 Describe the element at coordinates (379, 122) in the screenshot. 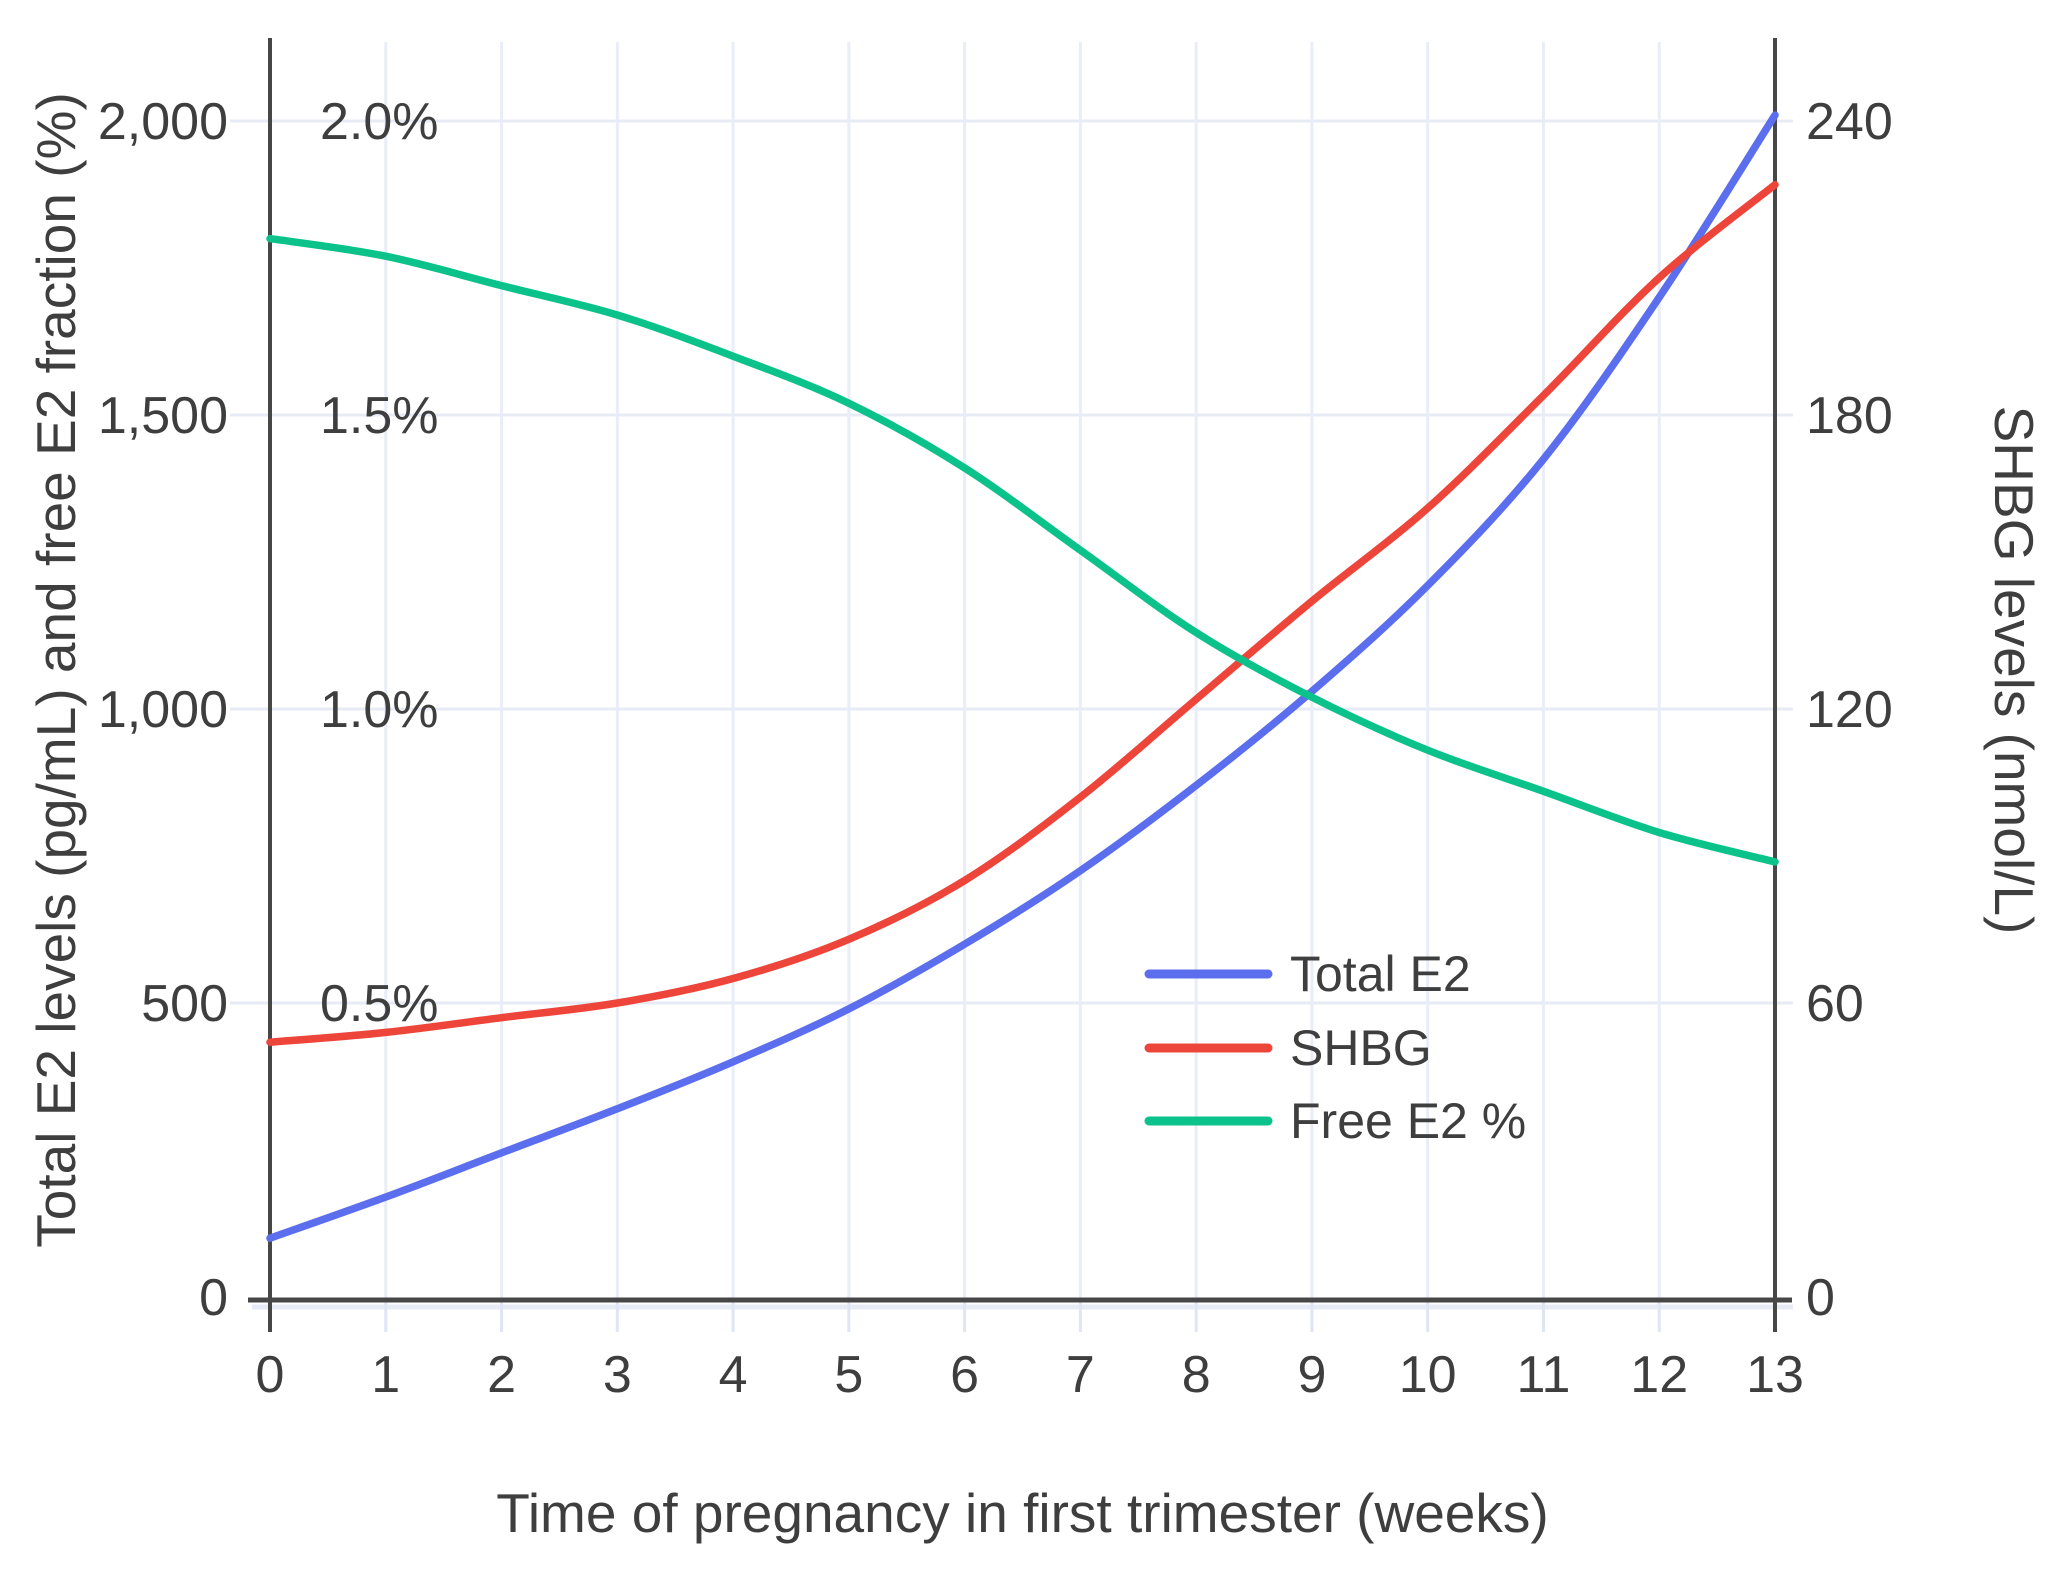

I see `percent-tick-label-20: 2.0%` at that location.